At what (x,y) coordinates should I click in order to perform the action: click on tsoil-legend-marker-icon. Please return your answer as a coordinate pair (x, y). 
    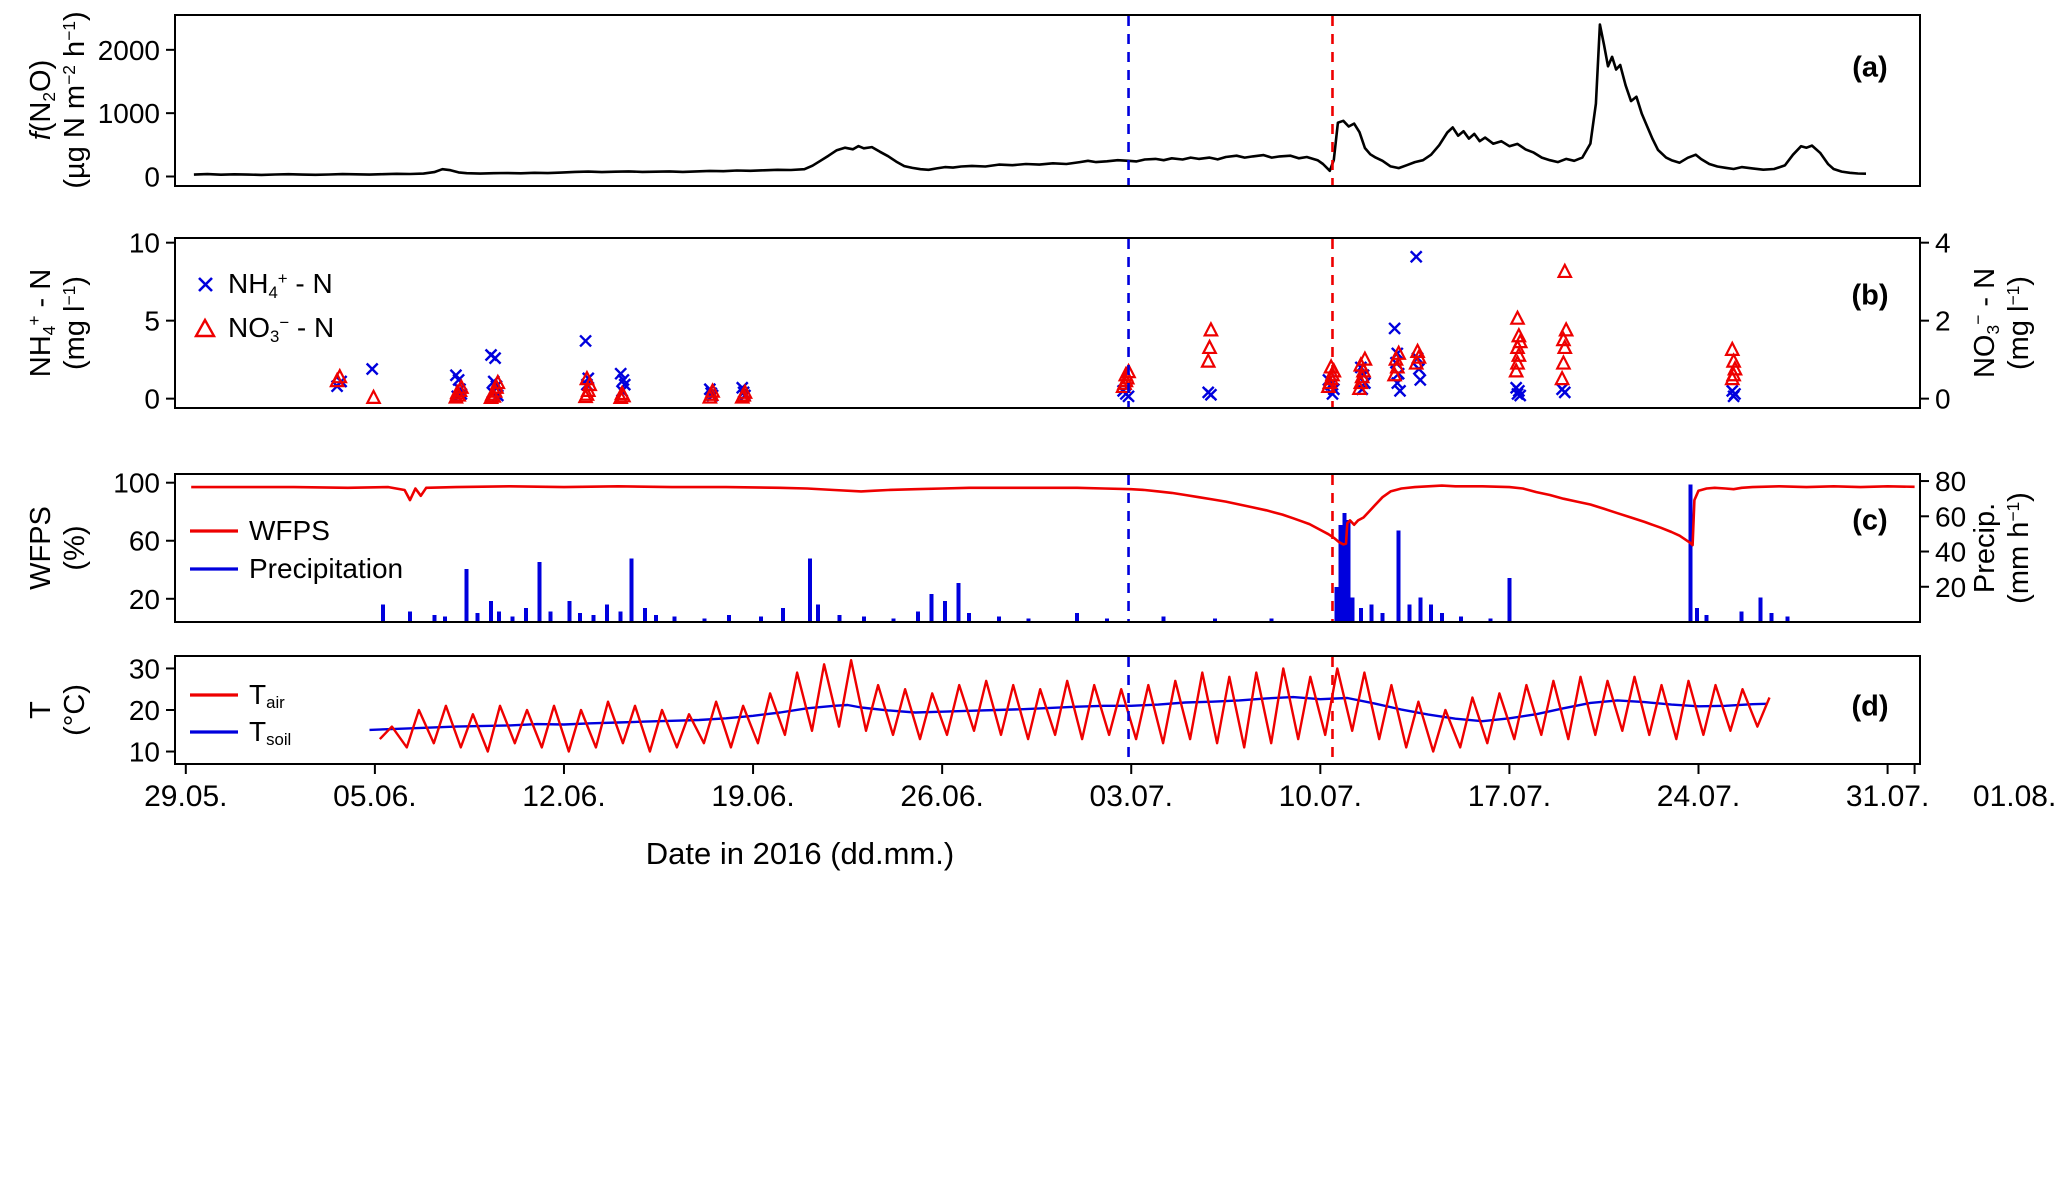
    Looking at the image, I should click on (214, 731).